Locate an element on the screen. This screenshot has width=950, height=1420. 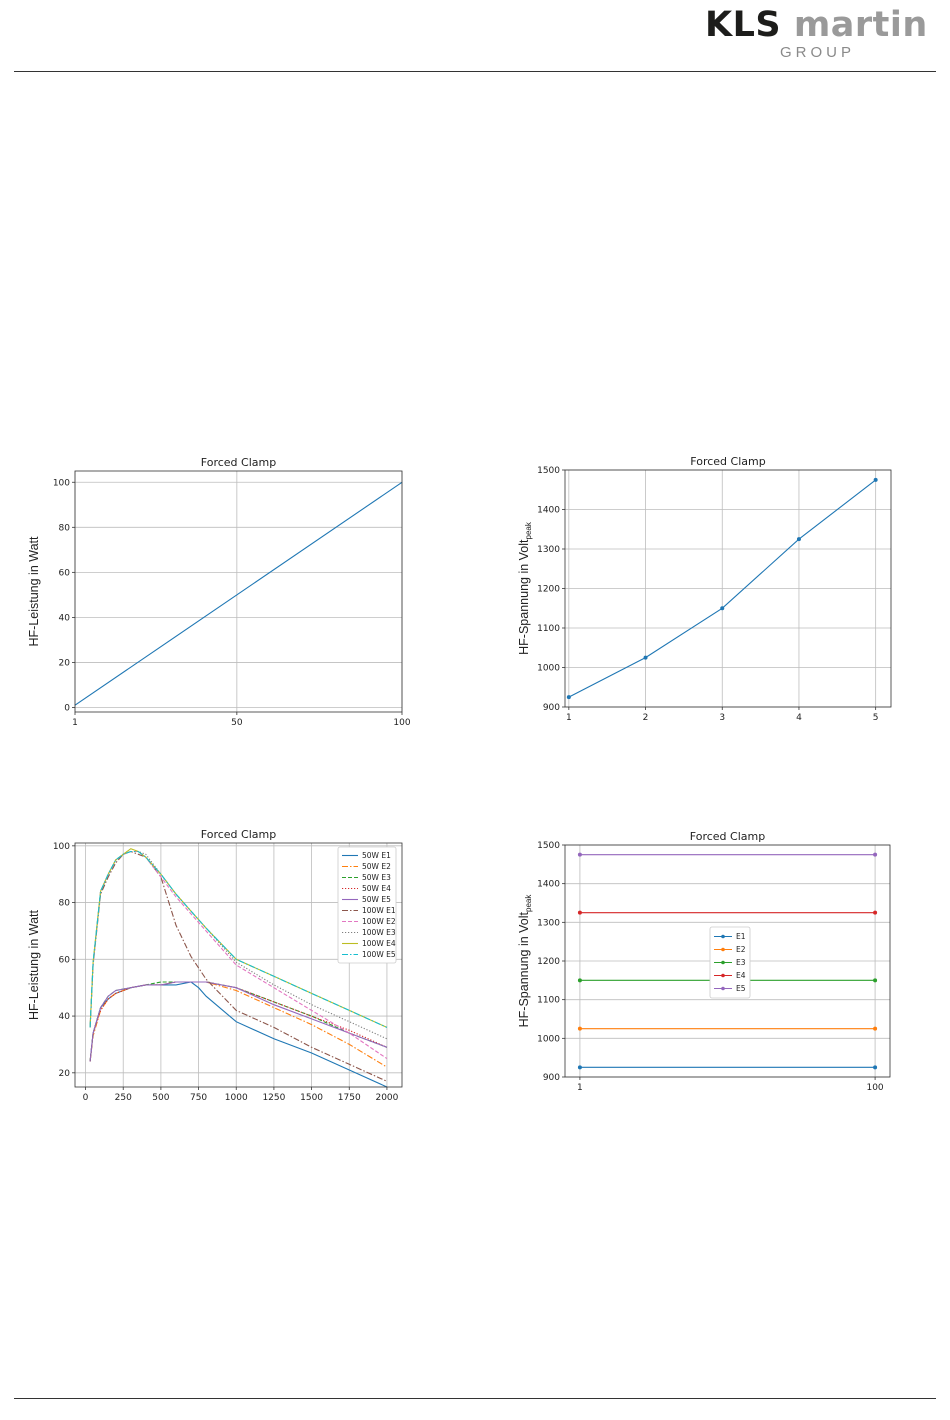
legend-label: 100W E4 is located at coordinates (379, 943).